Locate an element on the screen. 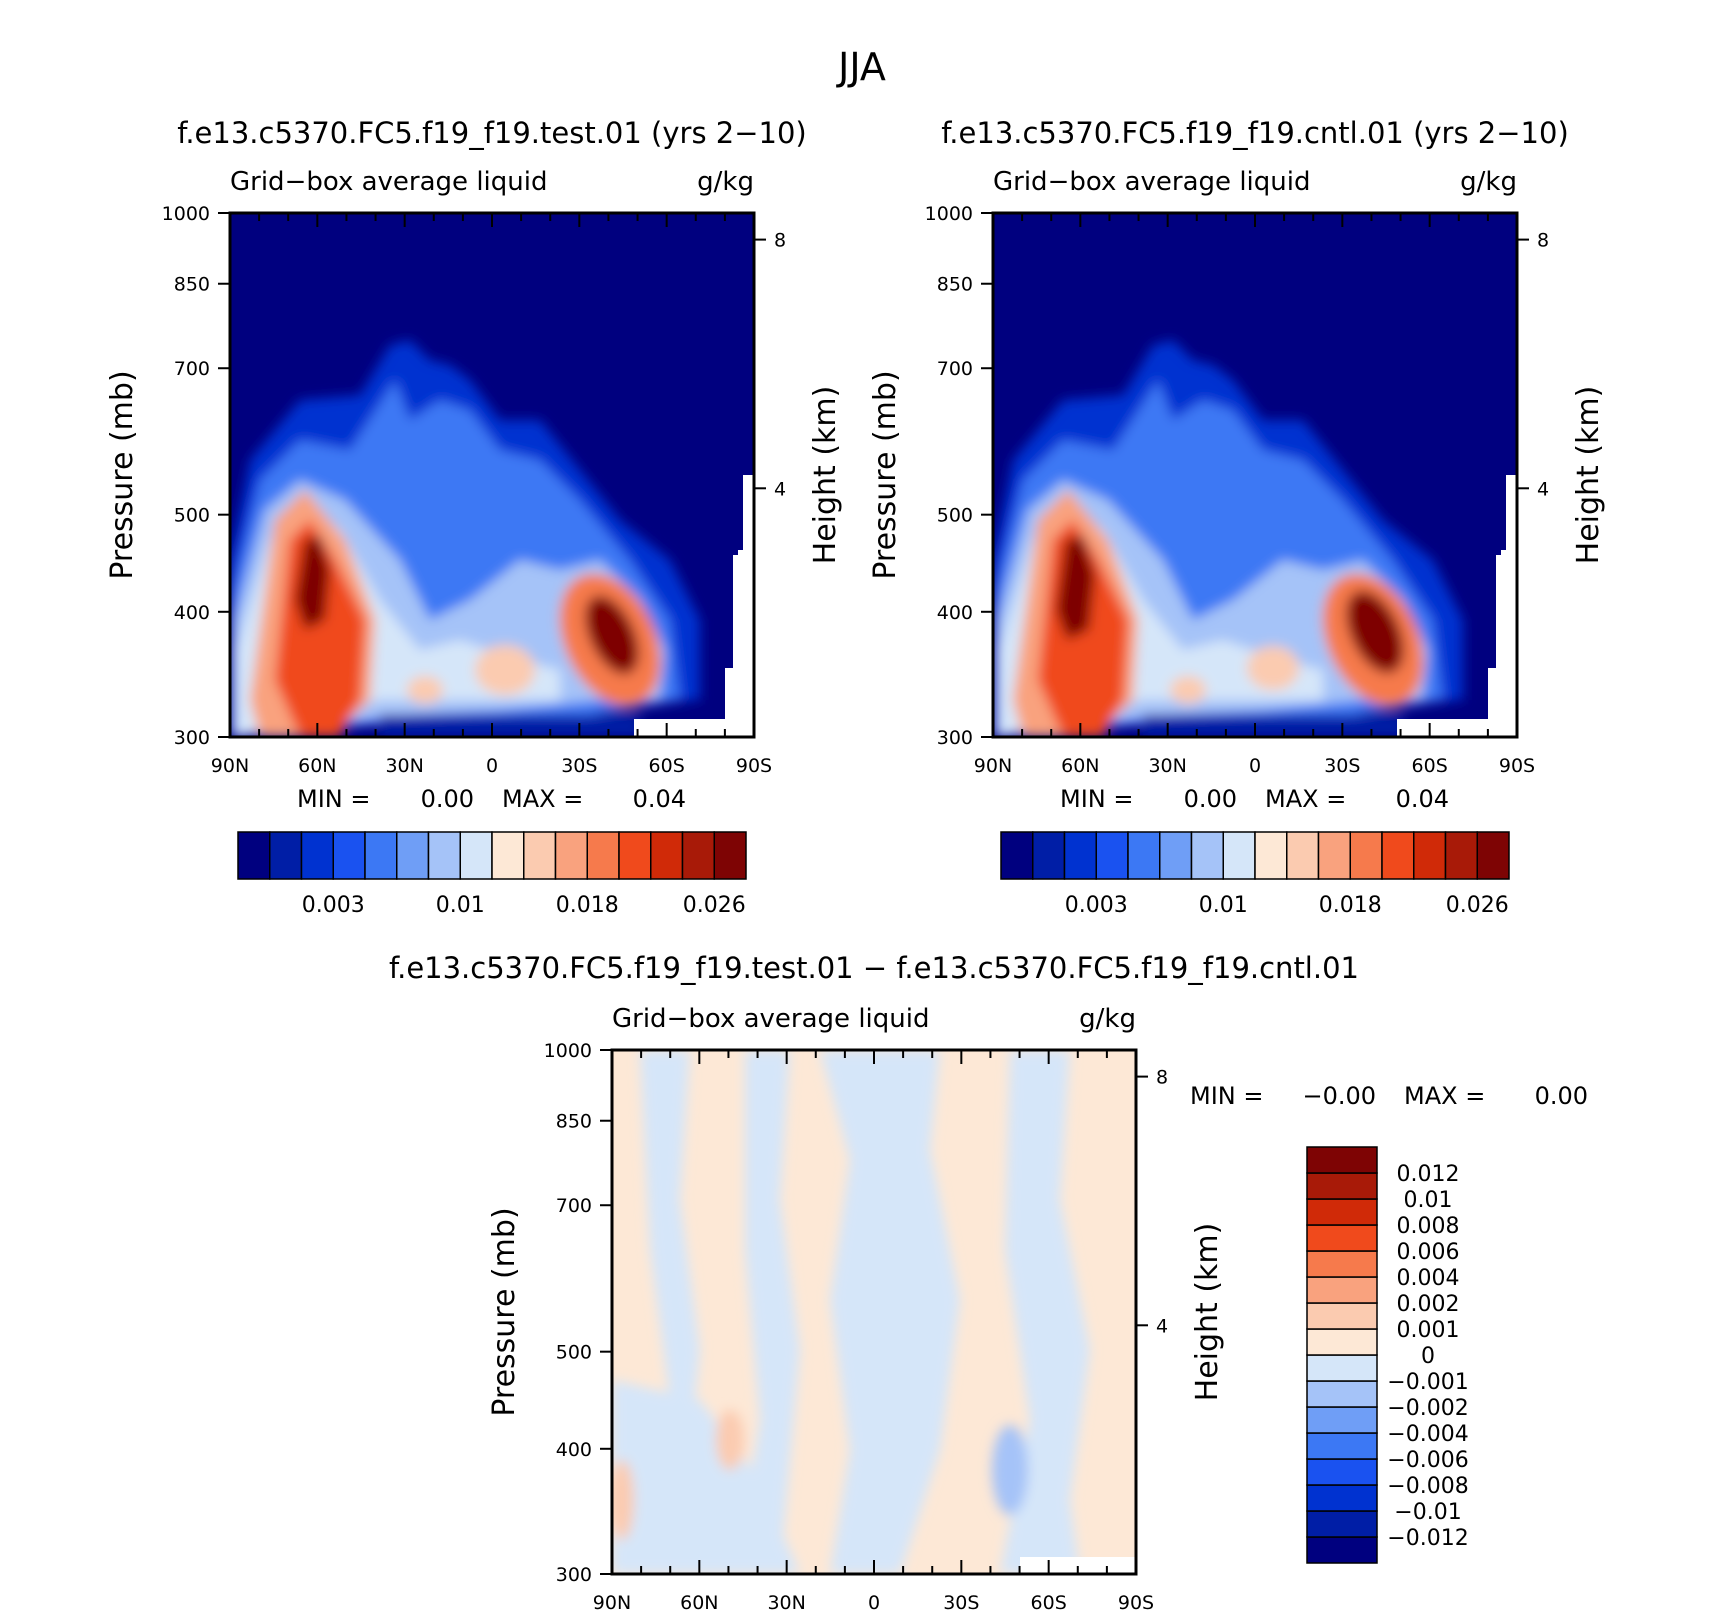  x-tick-label: 60S is located at coordinates (1049, 1601).